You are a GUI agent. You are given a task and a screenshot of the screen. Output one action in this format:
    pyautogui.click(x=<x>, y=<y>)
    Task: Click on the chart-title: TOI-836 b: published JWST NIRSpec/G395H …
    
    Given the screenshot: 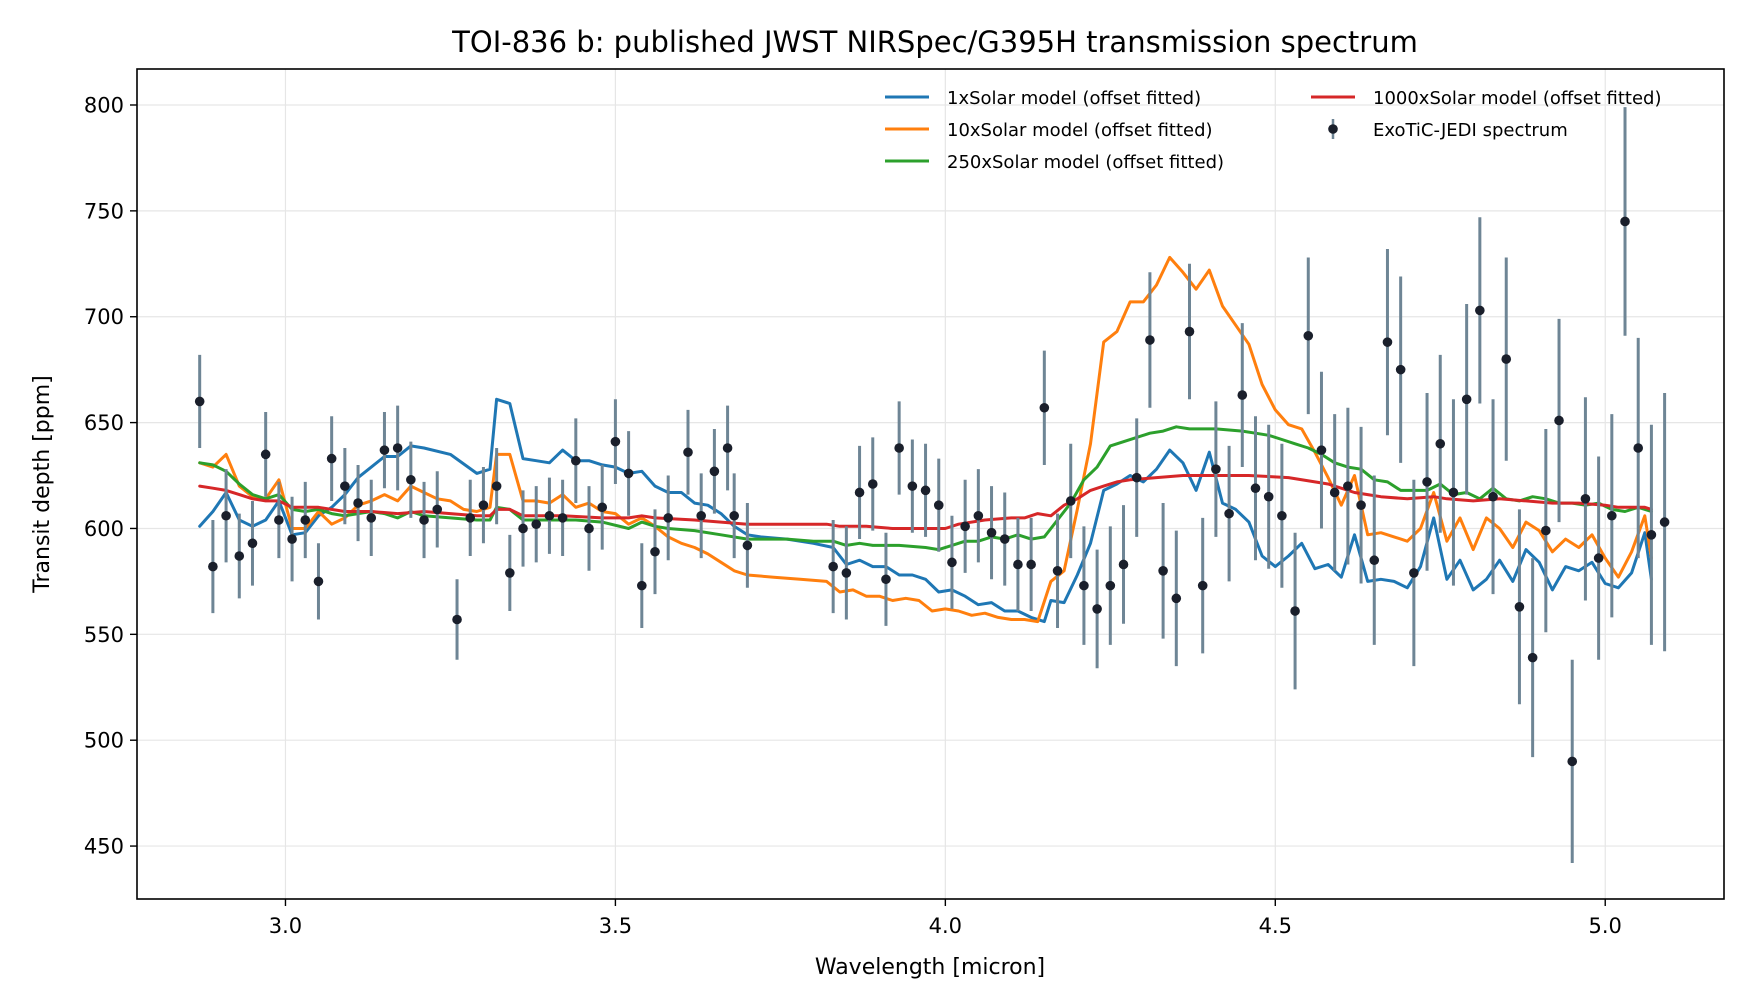 What is the action you would take?
    pyautogui.click(x=934, y=42)
    